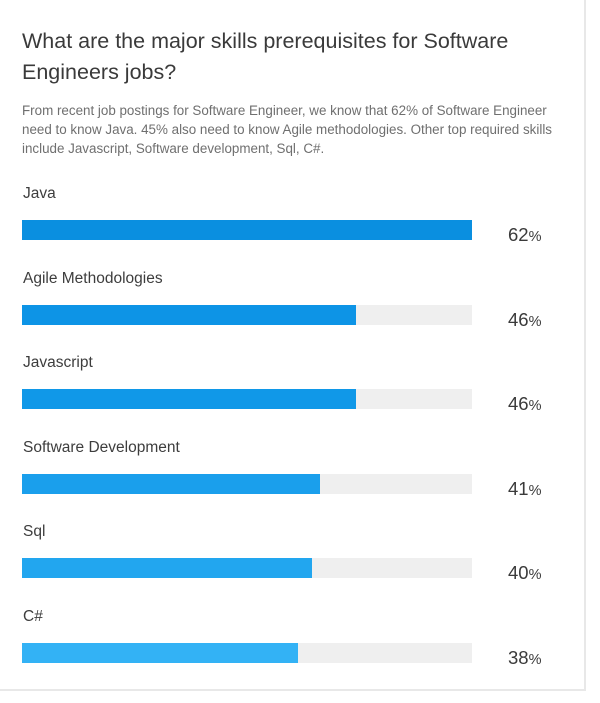  Describe the element at coordinates (93, 278) in the screenshot. I see `skill-label: Agile Methodologies` at that location.